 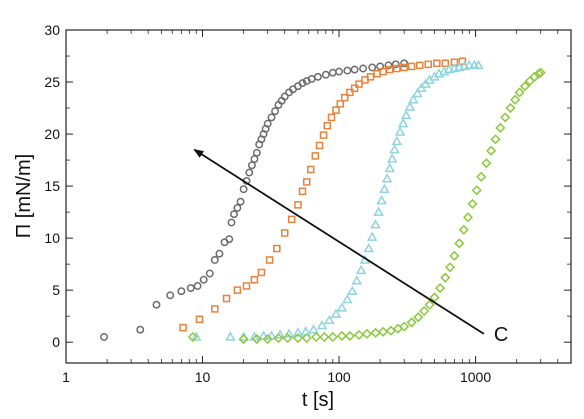 I want to click on x-tick-label: 100, so click(x=339, y=377).